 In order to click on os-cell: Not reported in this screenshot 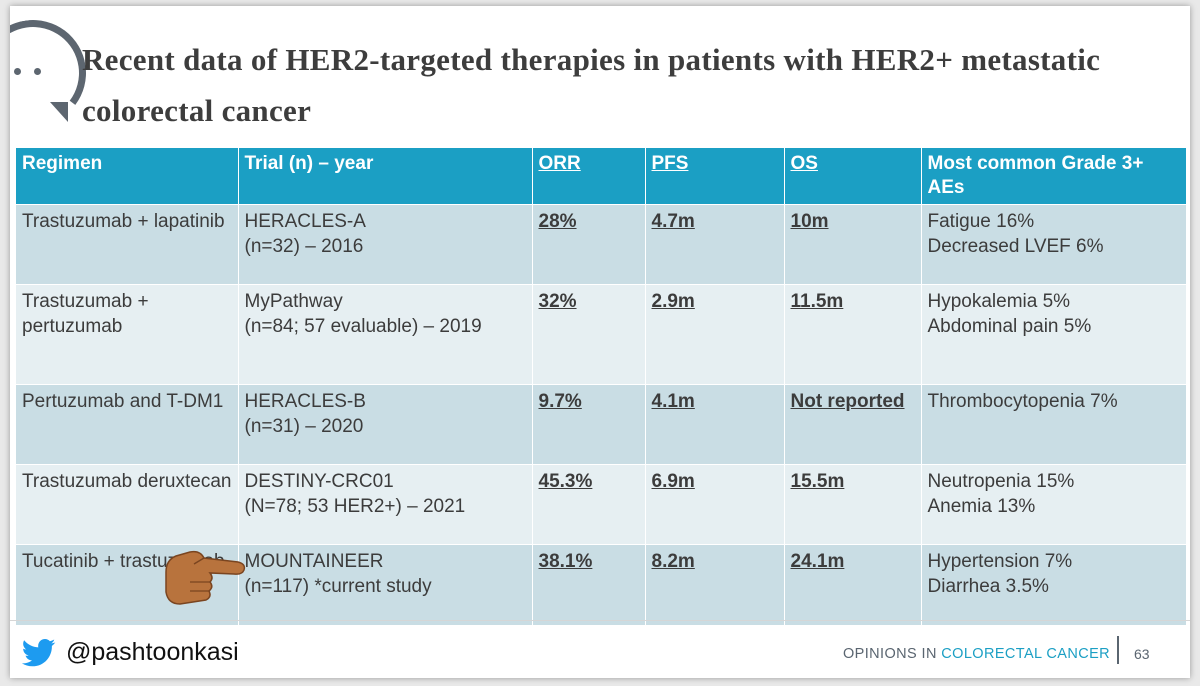, I will do `click(853, 424)`.